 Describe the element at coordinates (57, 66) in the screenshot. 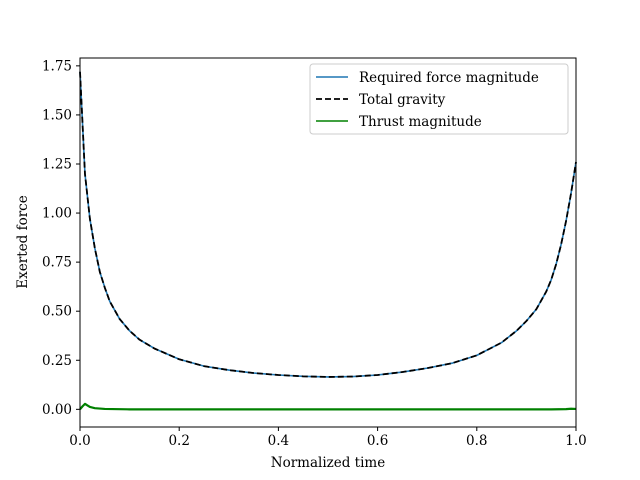

I see `y-tick-label: 1.75` at that location.